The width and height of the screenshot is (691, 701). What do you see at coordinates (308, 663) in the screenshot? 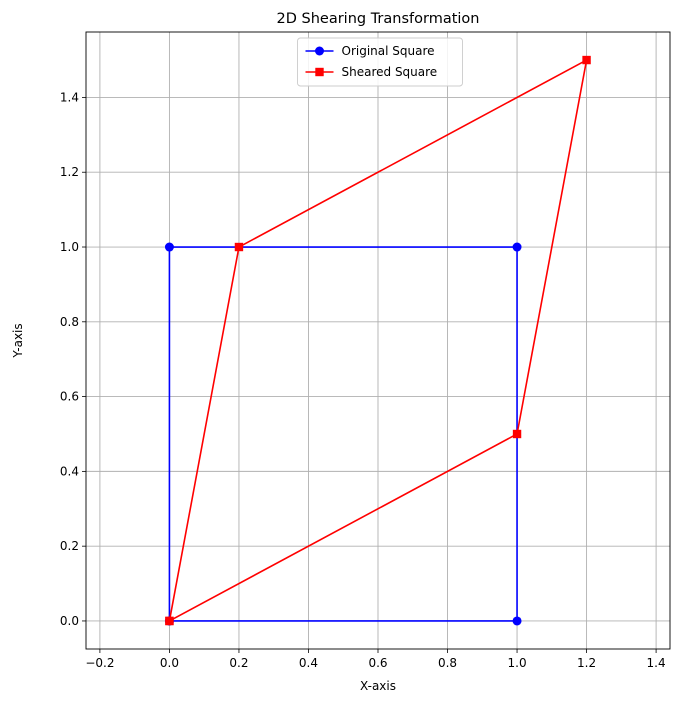
I see `x-tick-label: 0.4` at bounding box center [308, 663].